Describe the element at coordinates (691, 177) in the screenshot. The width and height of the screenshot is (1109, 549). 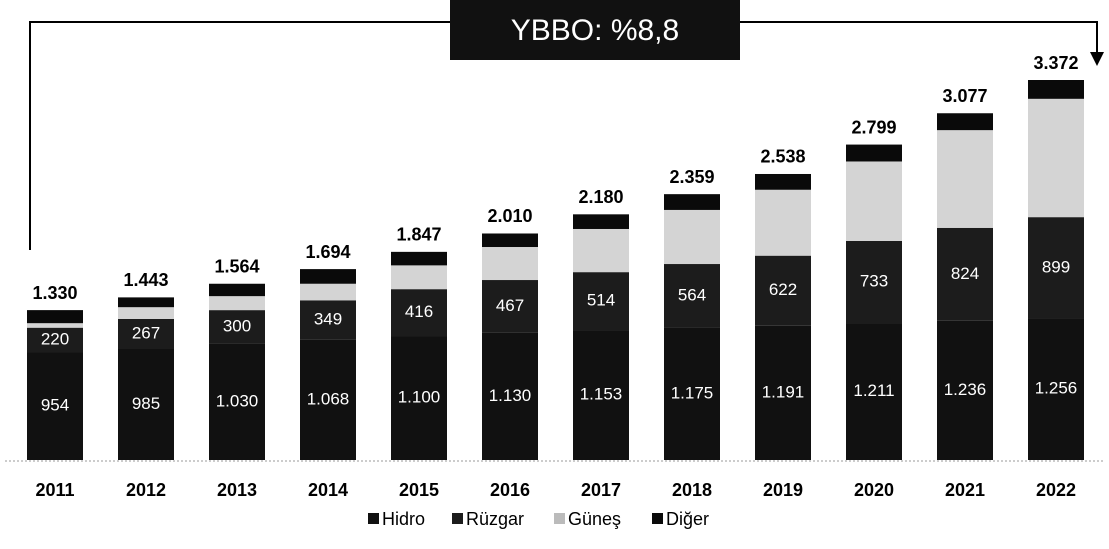
I see `total-label: 2.359` at that location.